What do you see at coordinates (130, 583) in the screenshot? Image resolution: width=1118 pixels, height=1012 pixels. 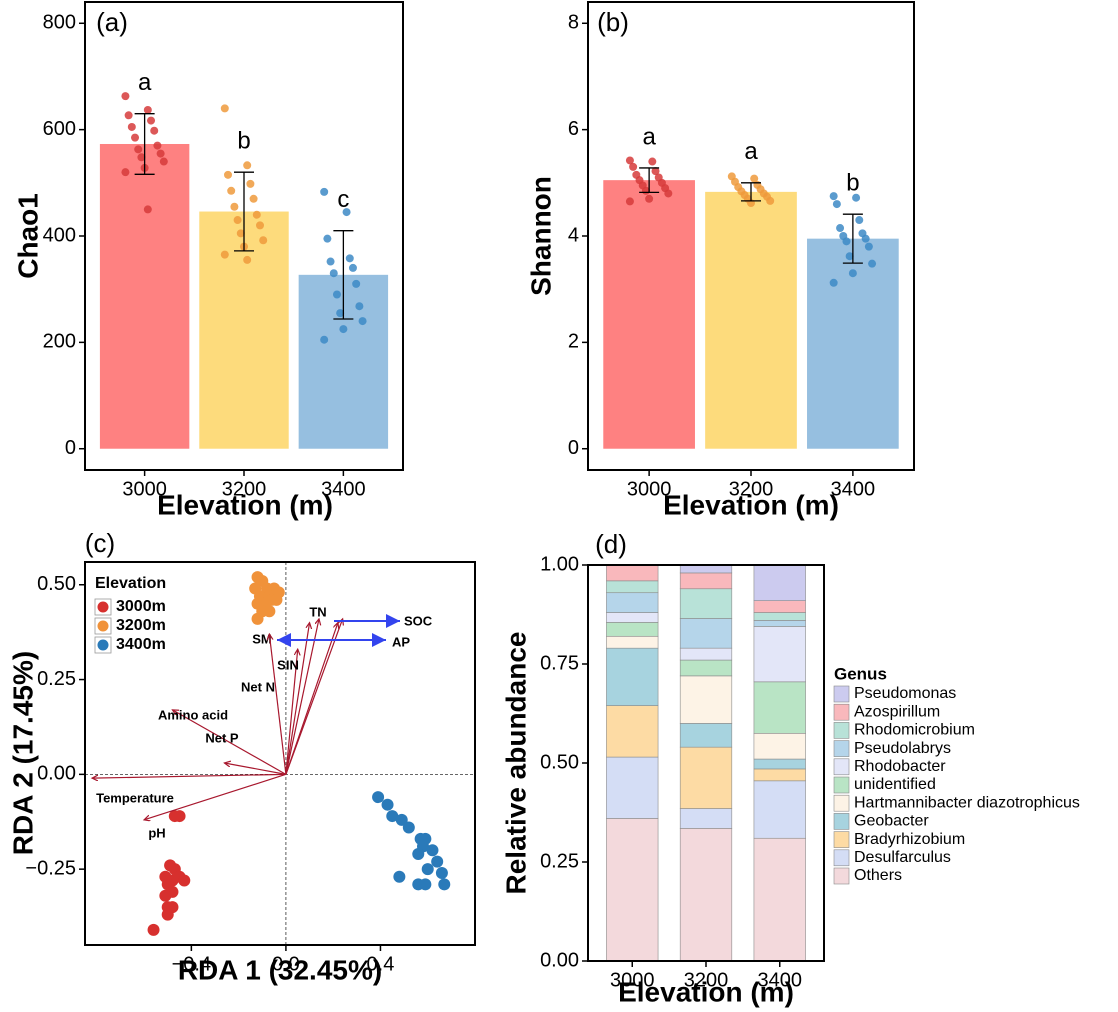 I see `legend-title: Elevation` at bounding box center [130, 583].